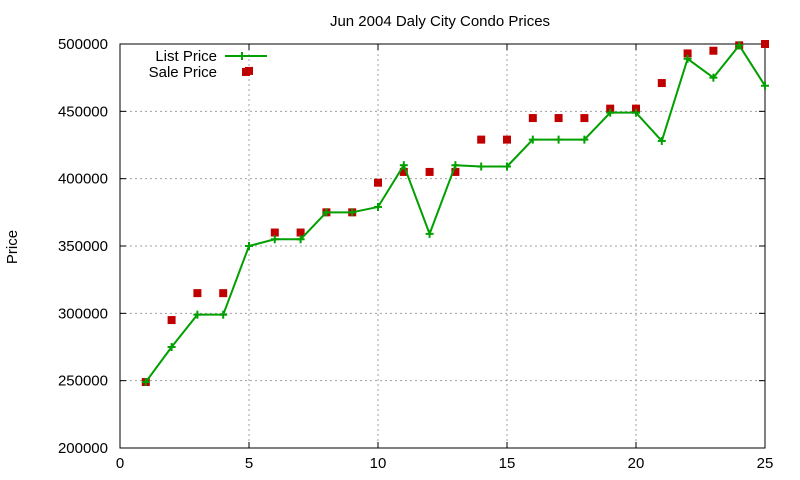  What do you see at coordinates (507, 463) in the screenshot?
I see `x-tick-label: 15` at bounding box center [507, 463].